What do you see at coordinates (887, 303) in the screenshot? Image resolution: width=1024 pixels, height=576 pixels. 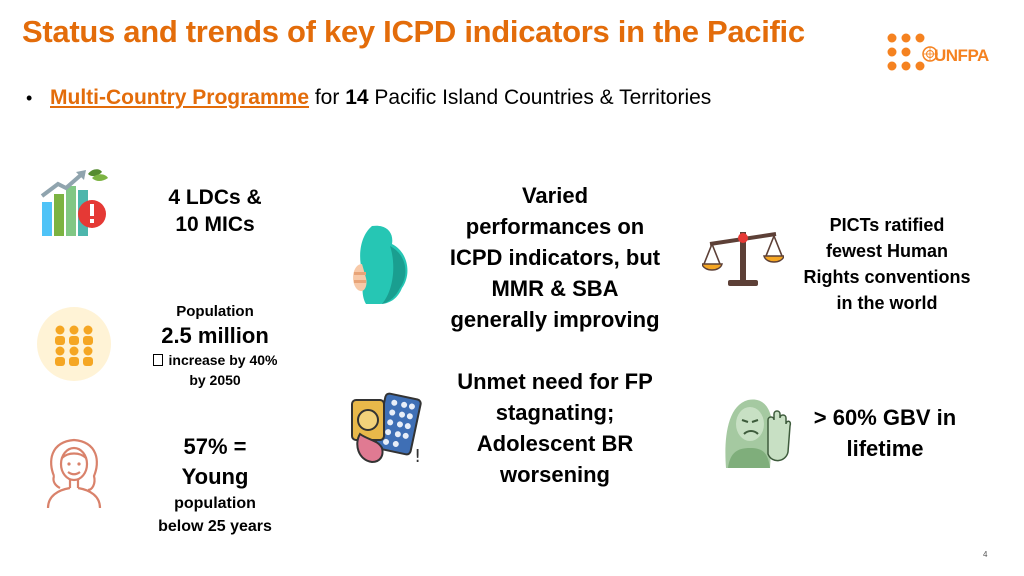 I see `rights-line-4: in the world` at bounding box center [887, 303].